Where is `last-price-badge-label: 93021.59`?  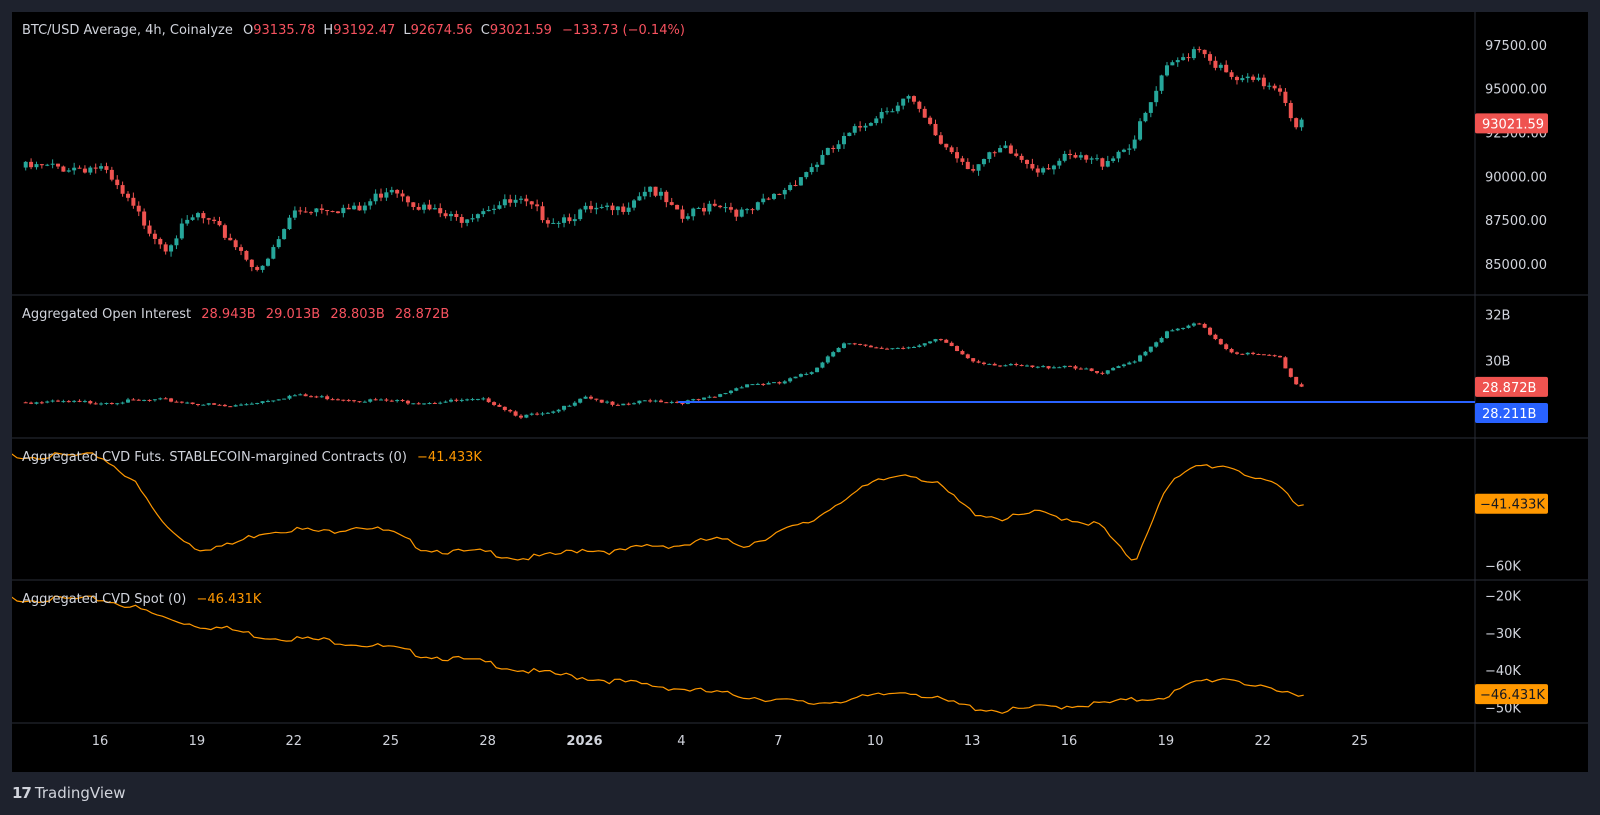
last-price-badge-label: 93021.59 is located at coordinates (1513, 124).